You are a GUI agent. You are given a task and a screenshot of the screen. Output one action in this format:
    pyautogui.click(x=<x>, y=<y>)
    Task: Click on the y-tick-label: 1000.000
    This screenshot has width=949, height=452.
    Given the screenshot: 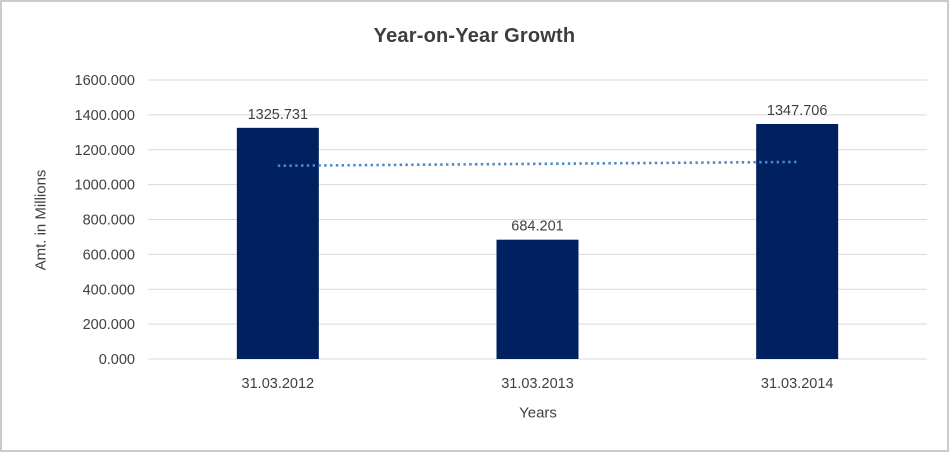 What is the action you would take?
    pyautogui.click(x=105, y=186)
    